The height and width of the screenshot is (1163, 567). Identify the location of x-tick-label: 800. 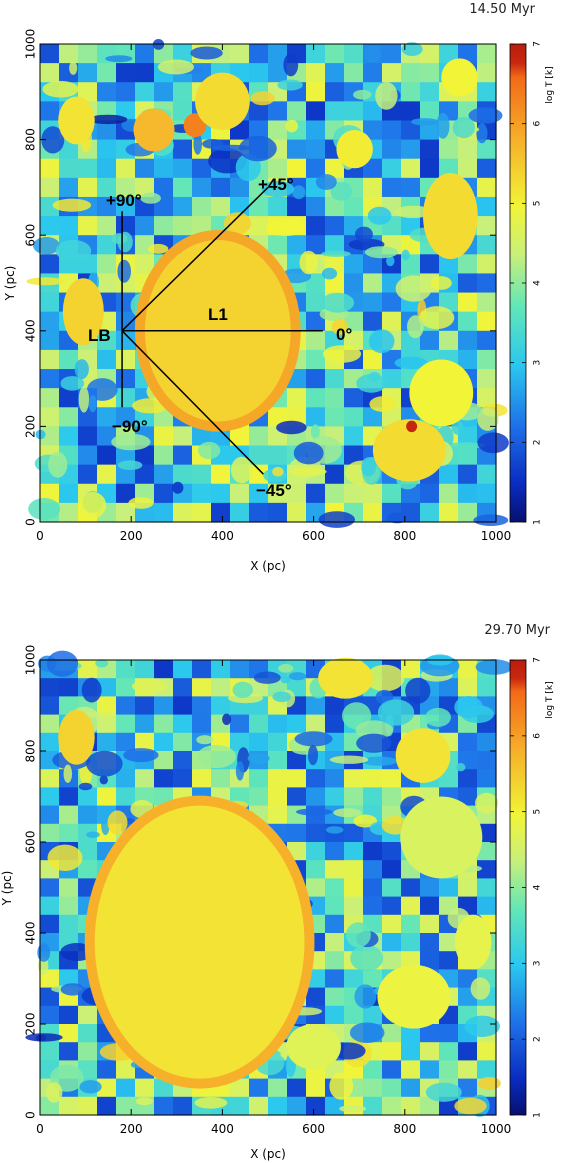
(404, 1129).